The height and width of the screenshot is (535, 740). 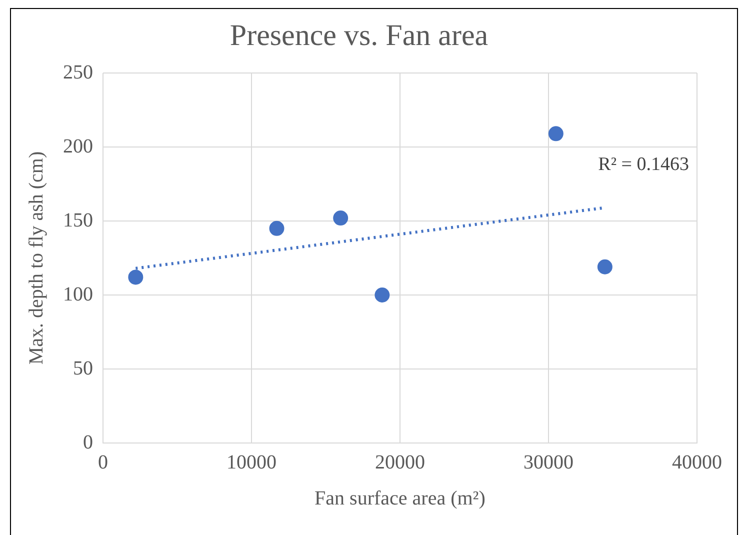 I want to click on y-tick-label: 200, so click(x=78, y=146).